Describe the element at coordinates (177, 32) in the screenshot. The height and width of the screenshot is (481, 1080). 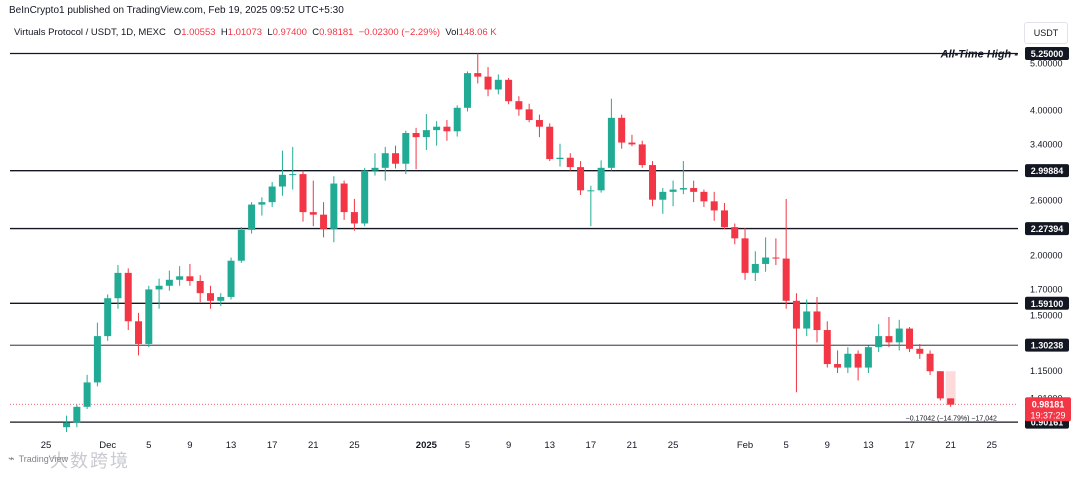
I see `open-label: O` at that location.